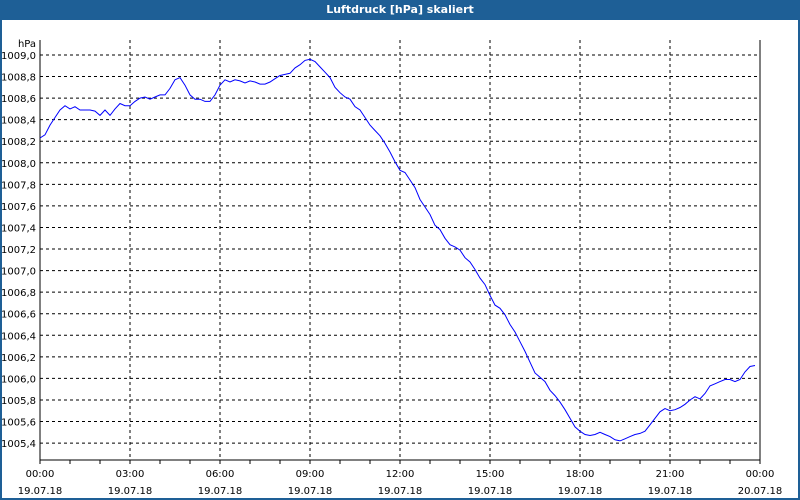  I want to click on x-tick-time-label: 21:00, so click(670, 474).